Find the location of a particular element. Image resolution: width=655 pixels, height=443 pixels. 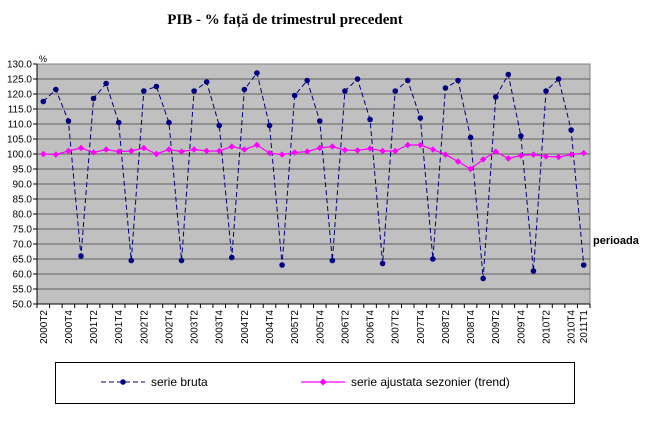

x-tick-label: 2001T2 is located at coordinates (94, 327).